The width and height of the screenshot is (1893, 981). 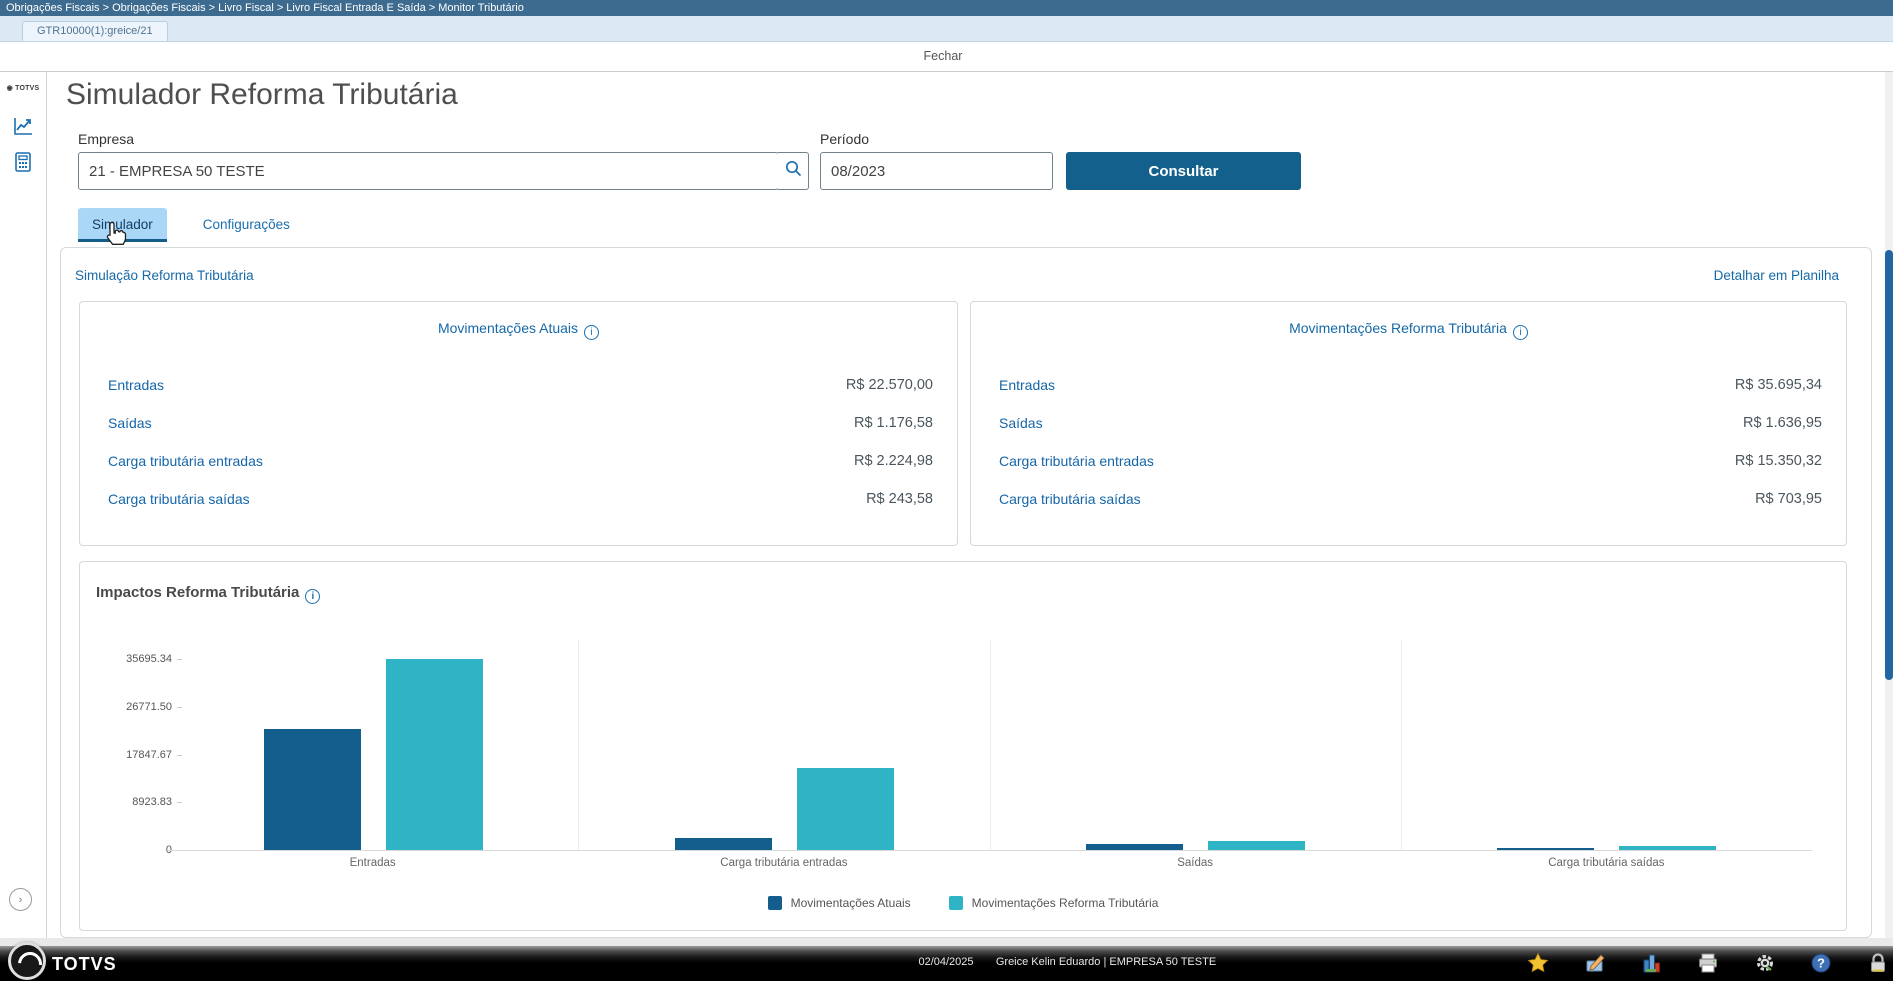 I want to click on legend-item-movimentacoes-reforma-tributaria: Movimentações Reforma Tributária, so click(x=1053, y=903).